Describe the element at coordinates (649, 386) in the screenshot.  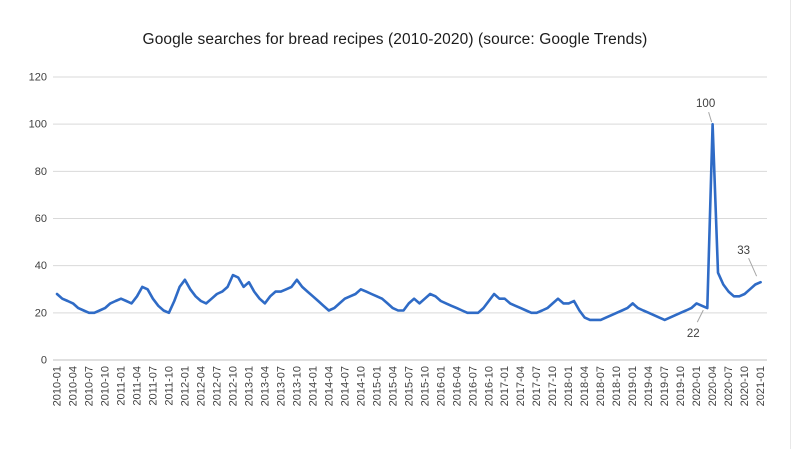
I see `x-tick-label: 2019-04` at that location.